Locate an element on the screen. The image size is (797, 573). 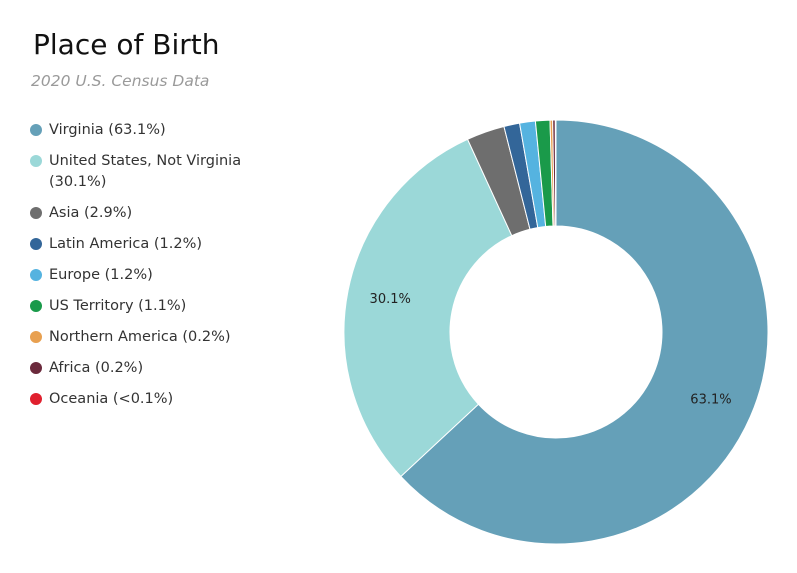
legend-item: US Territory (1.1%) is located at coordinates (165, 306).